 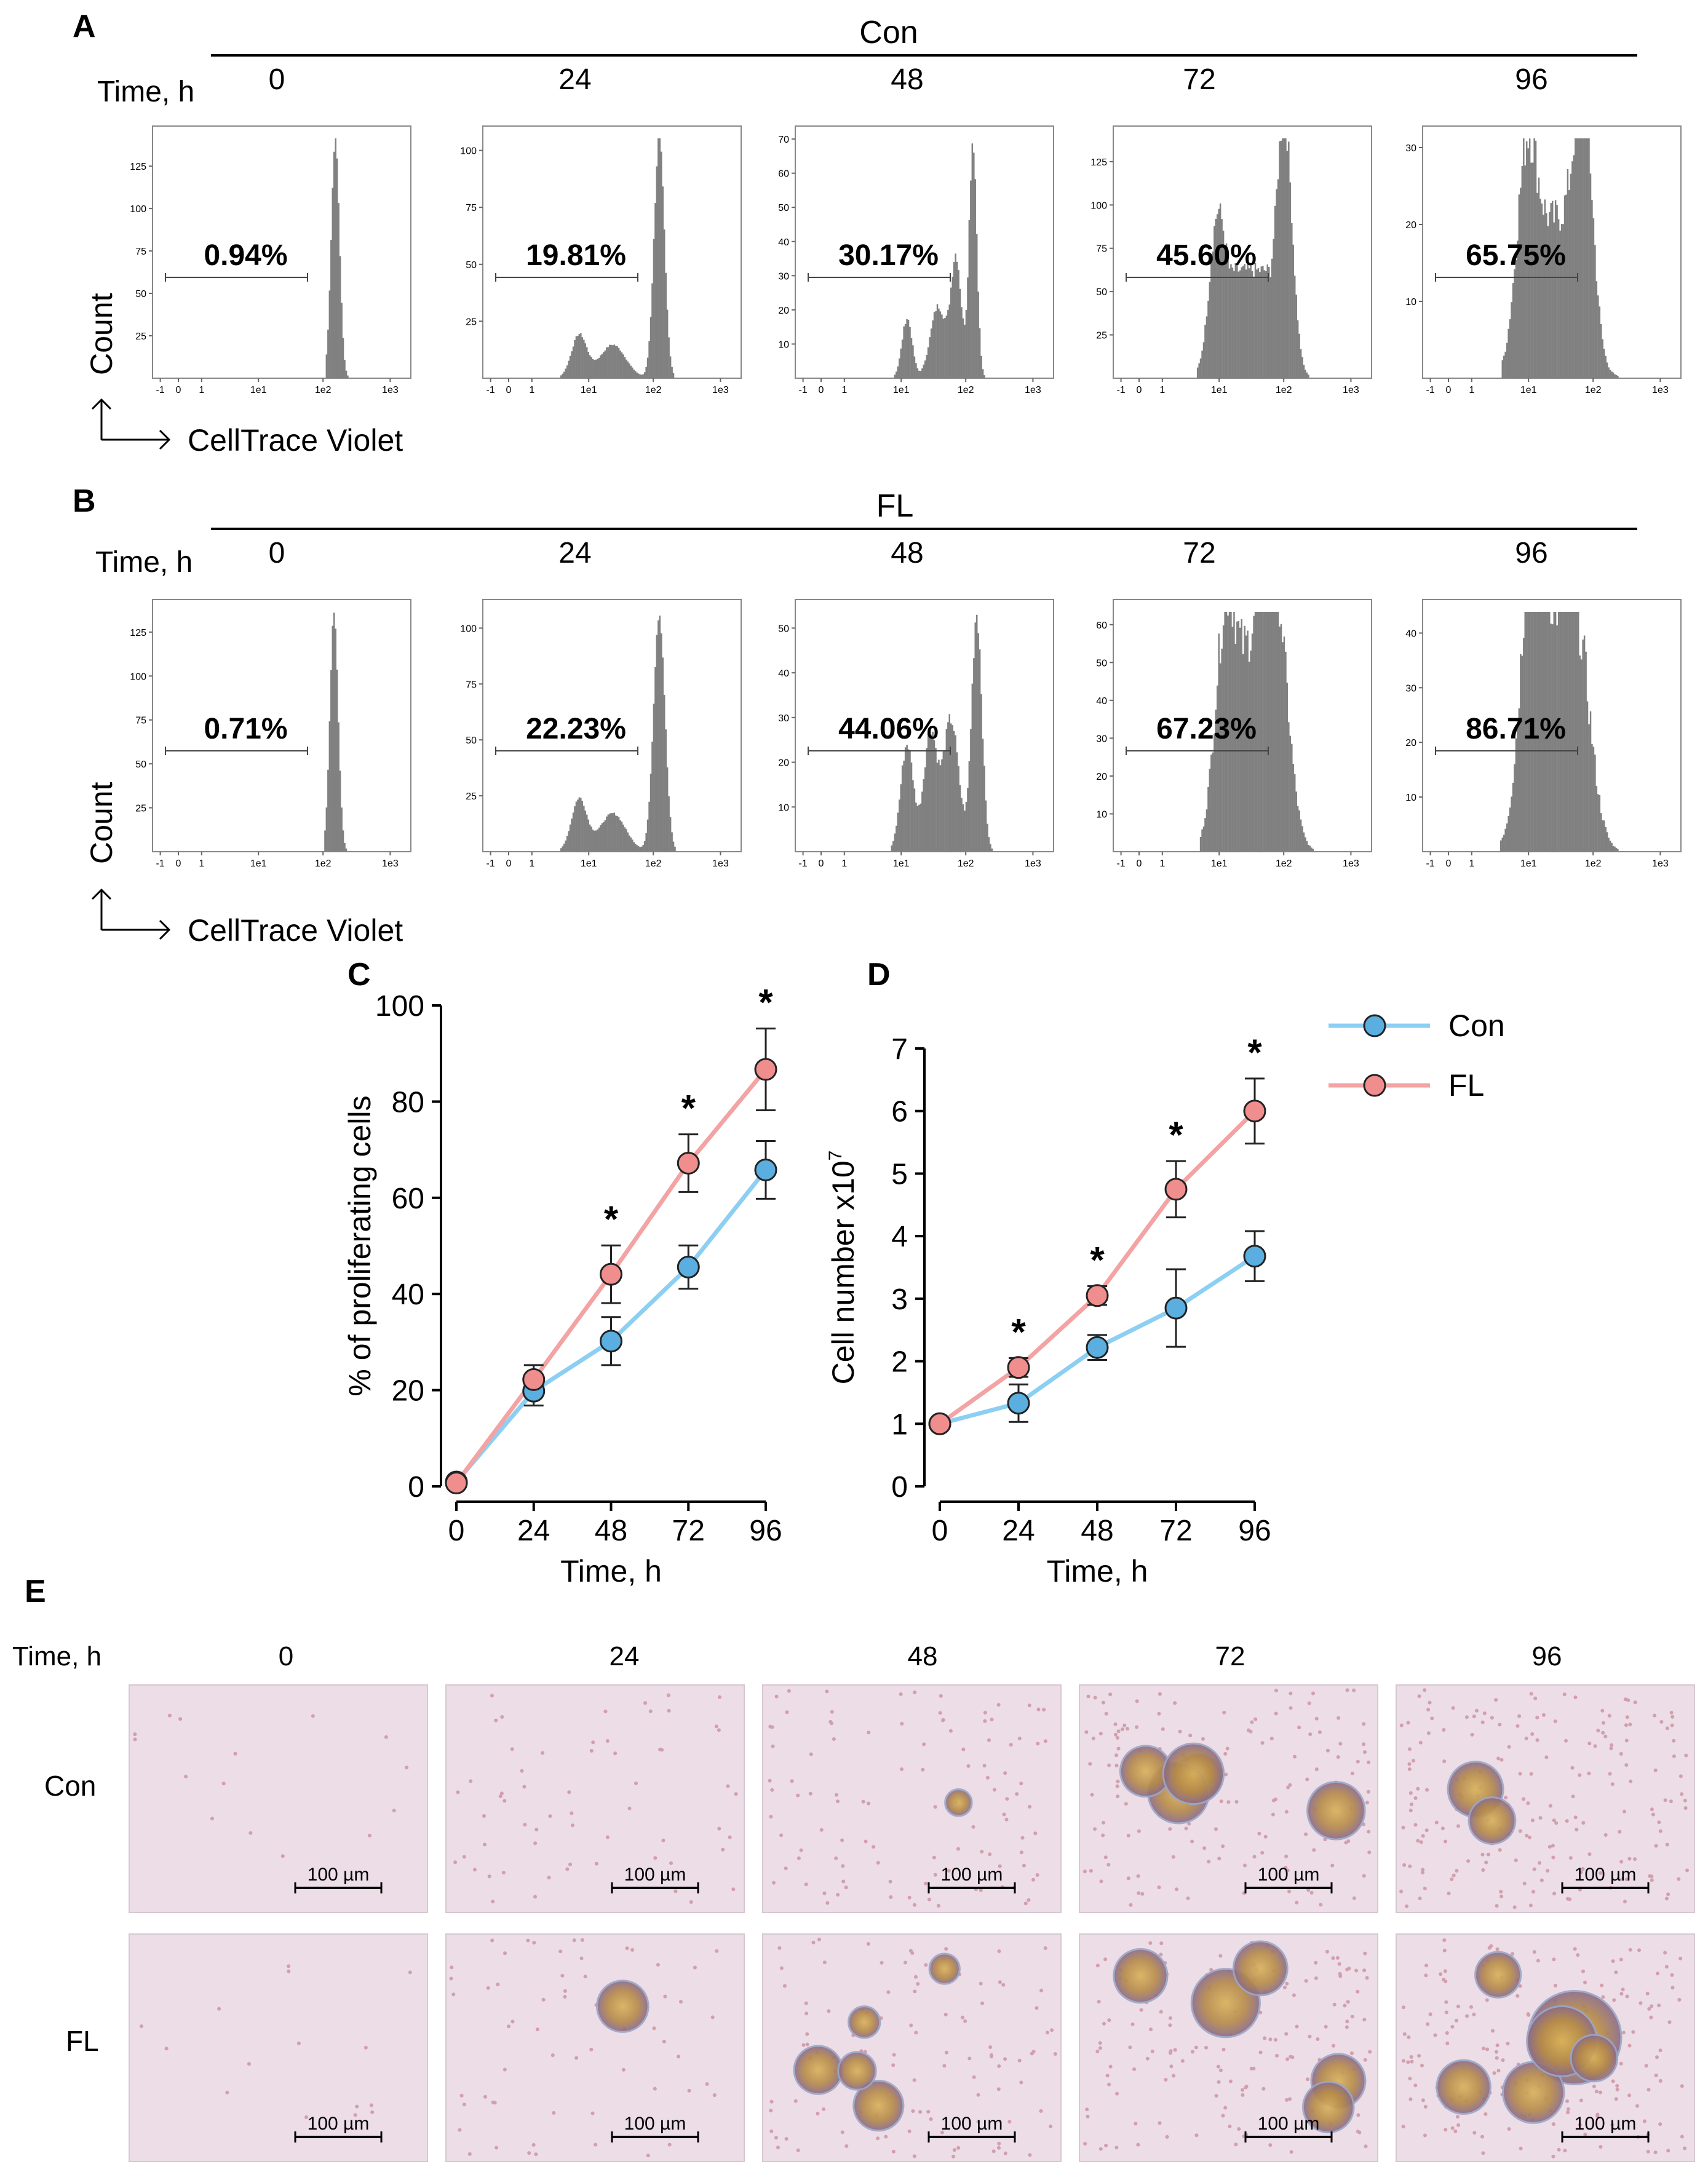 I want to click on legend-marker-con, so click(x=1375, y=1025).